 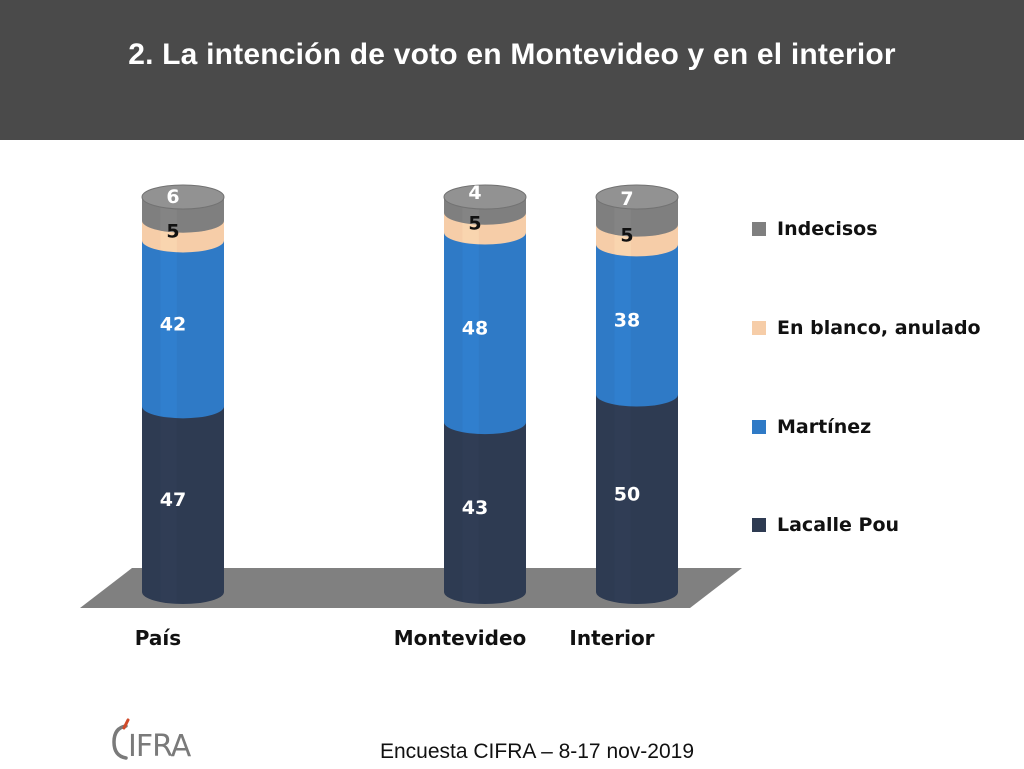 What do you see at coordinates (474, 224) in the screenshot?
I see `data-label-montevideo-en-blanco-anulado: 5` at bounding box center [474, 224].